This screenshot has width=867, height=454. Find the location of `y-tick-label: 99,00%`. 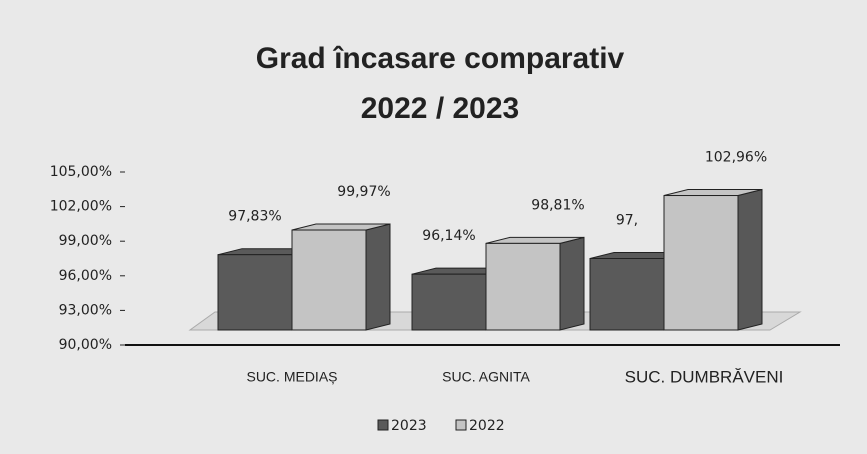

y-tick-label: 99,00% is located at coordinates (85, 241).